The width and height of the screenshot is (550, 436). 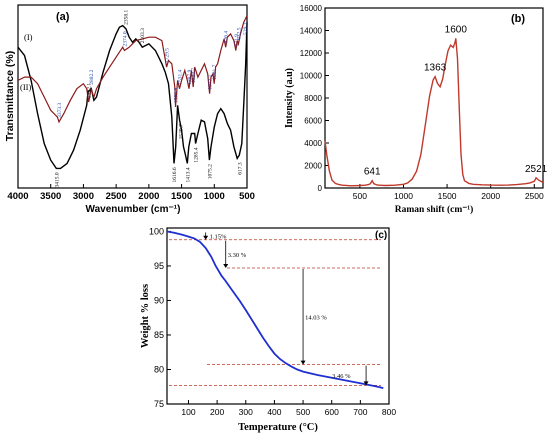 What do you see at coordinates (143, 35) in the screenshot?
I see `ftir-peak-label: 2103.3` at bounding box center [143, 35].